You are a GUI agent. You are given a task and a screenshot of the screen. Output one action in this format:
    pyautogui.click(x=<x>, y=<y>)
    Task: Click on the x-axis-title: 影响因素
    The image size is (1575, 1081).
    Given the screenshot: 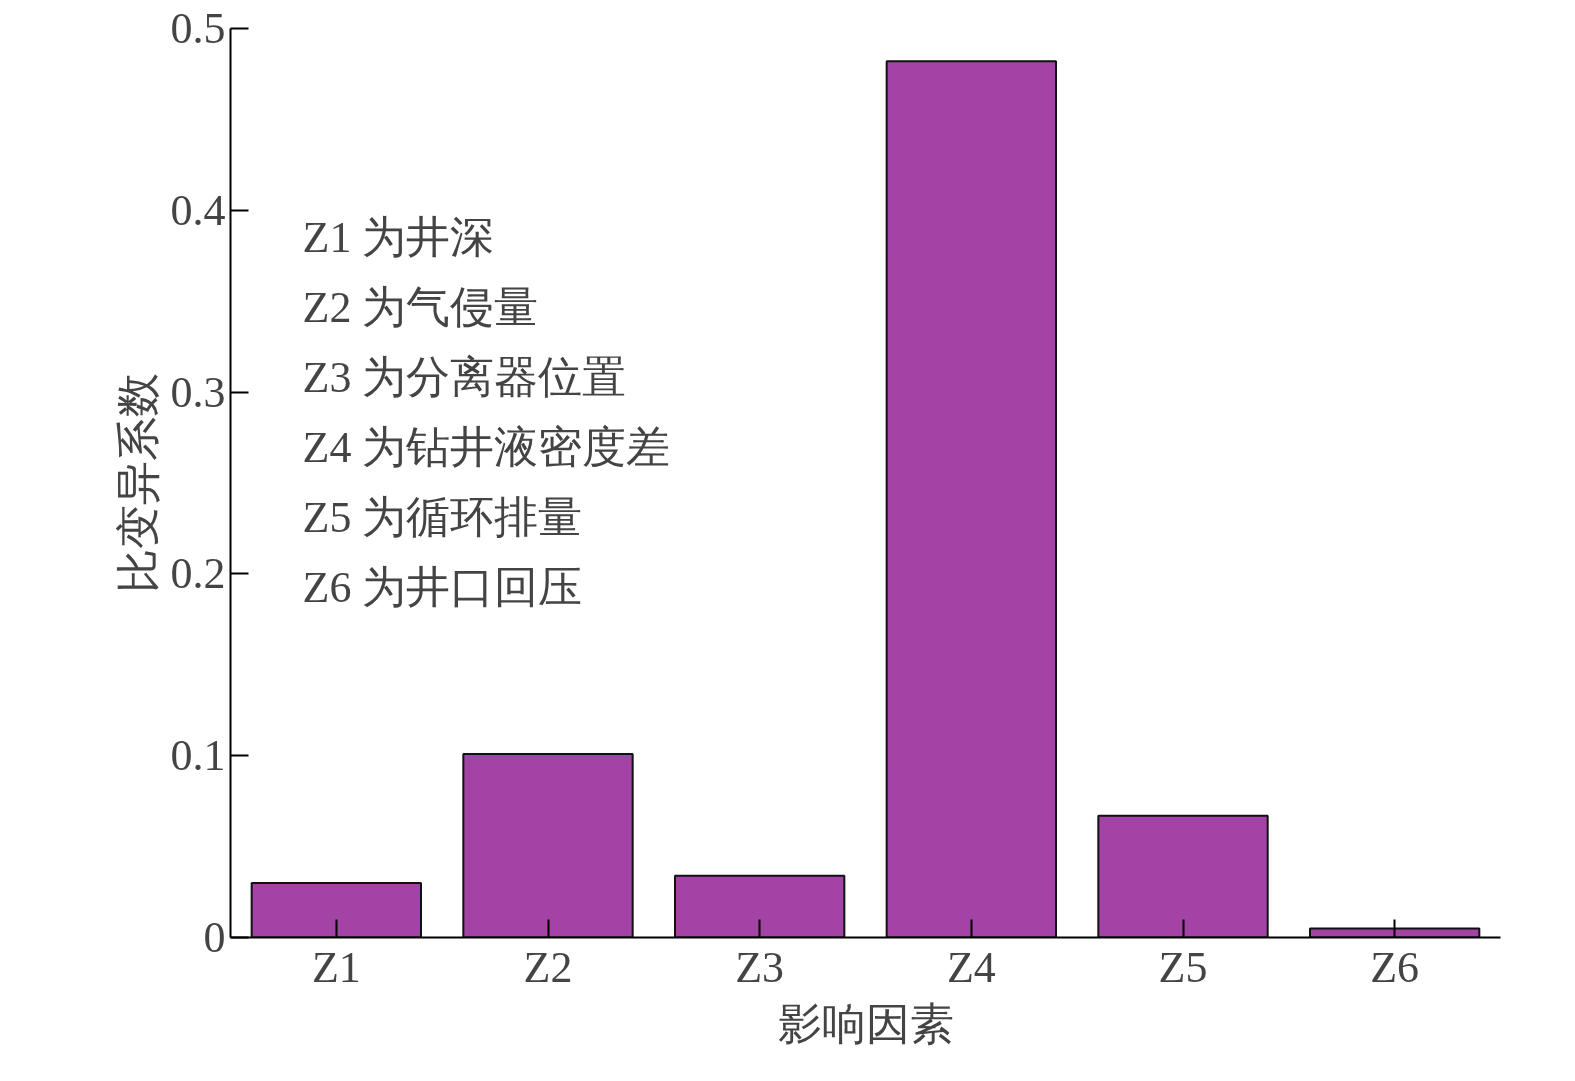 What is the action you would take?
    pyautogui.click(x=865, y=1024)
    